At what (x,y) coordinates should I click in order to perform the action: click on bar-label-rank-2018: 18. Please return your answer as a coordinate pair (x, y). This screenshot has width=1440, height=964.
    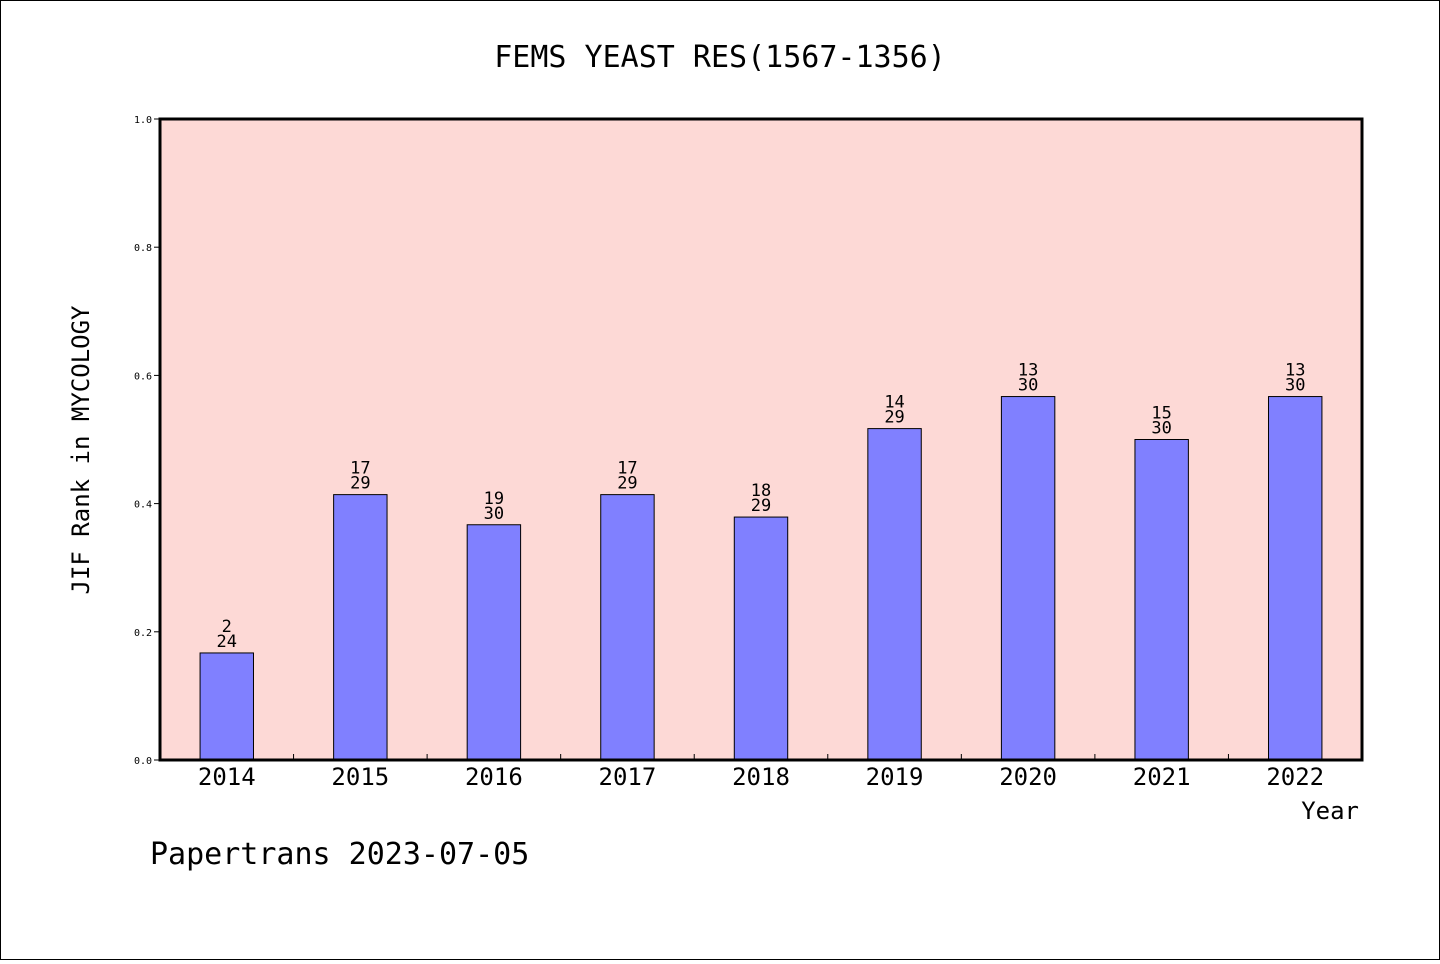
    Looking at the image, I should click on (761, 491).